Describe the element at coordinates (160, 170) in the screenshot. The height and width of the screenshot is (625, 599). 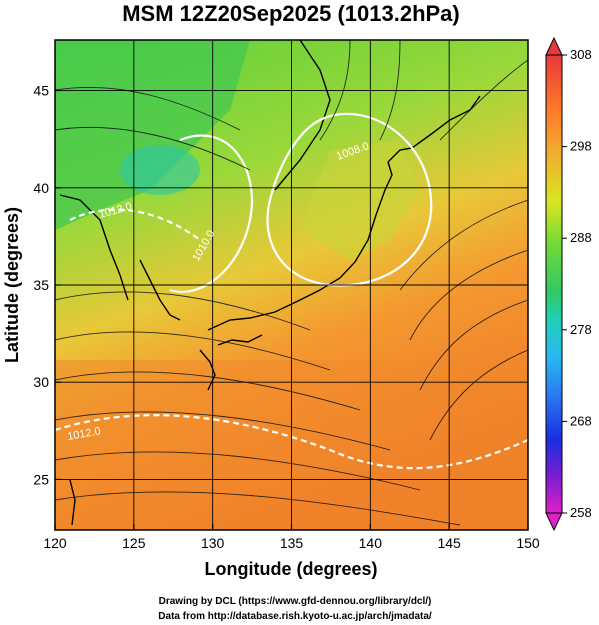
I see `cool-patch-teal` at that location.